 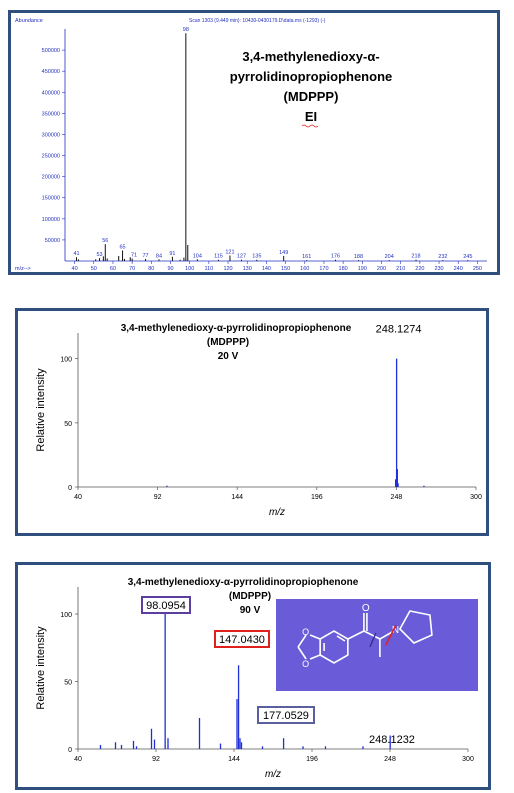 What do you see at coordinates (208, 269) in the screenshot?
I see `x-tick-label: 110` at bounding box center [208, 269].